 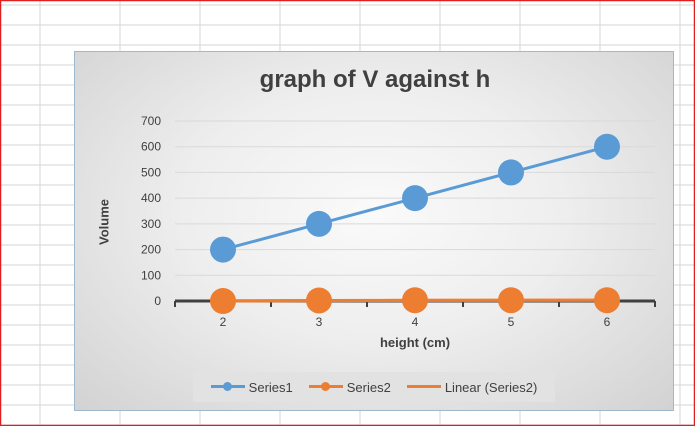 I want to click on x-tick-label: 4, so click(x=415, y=322).